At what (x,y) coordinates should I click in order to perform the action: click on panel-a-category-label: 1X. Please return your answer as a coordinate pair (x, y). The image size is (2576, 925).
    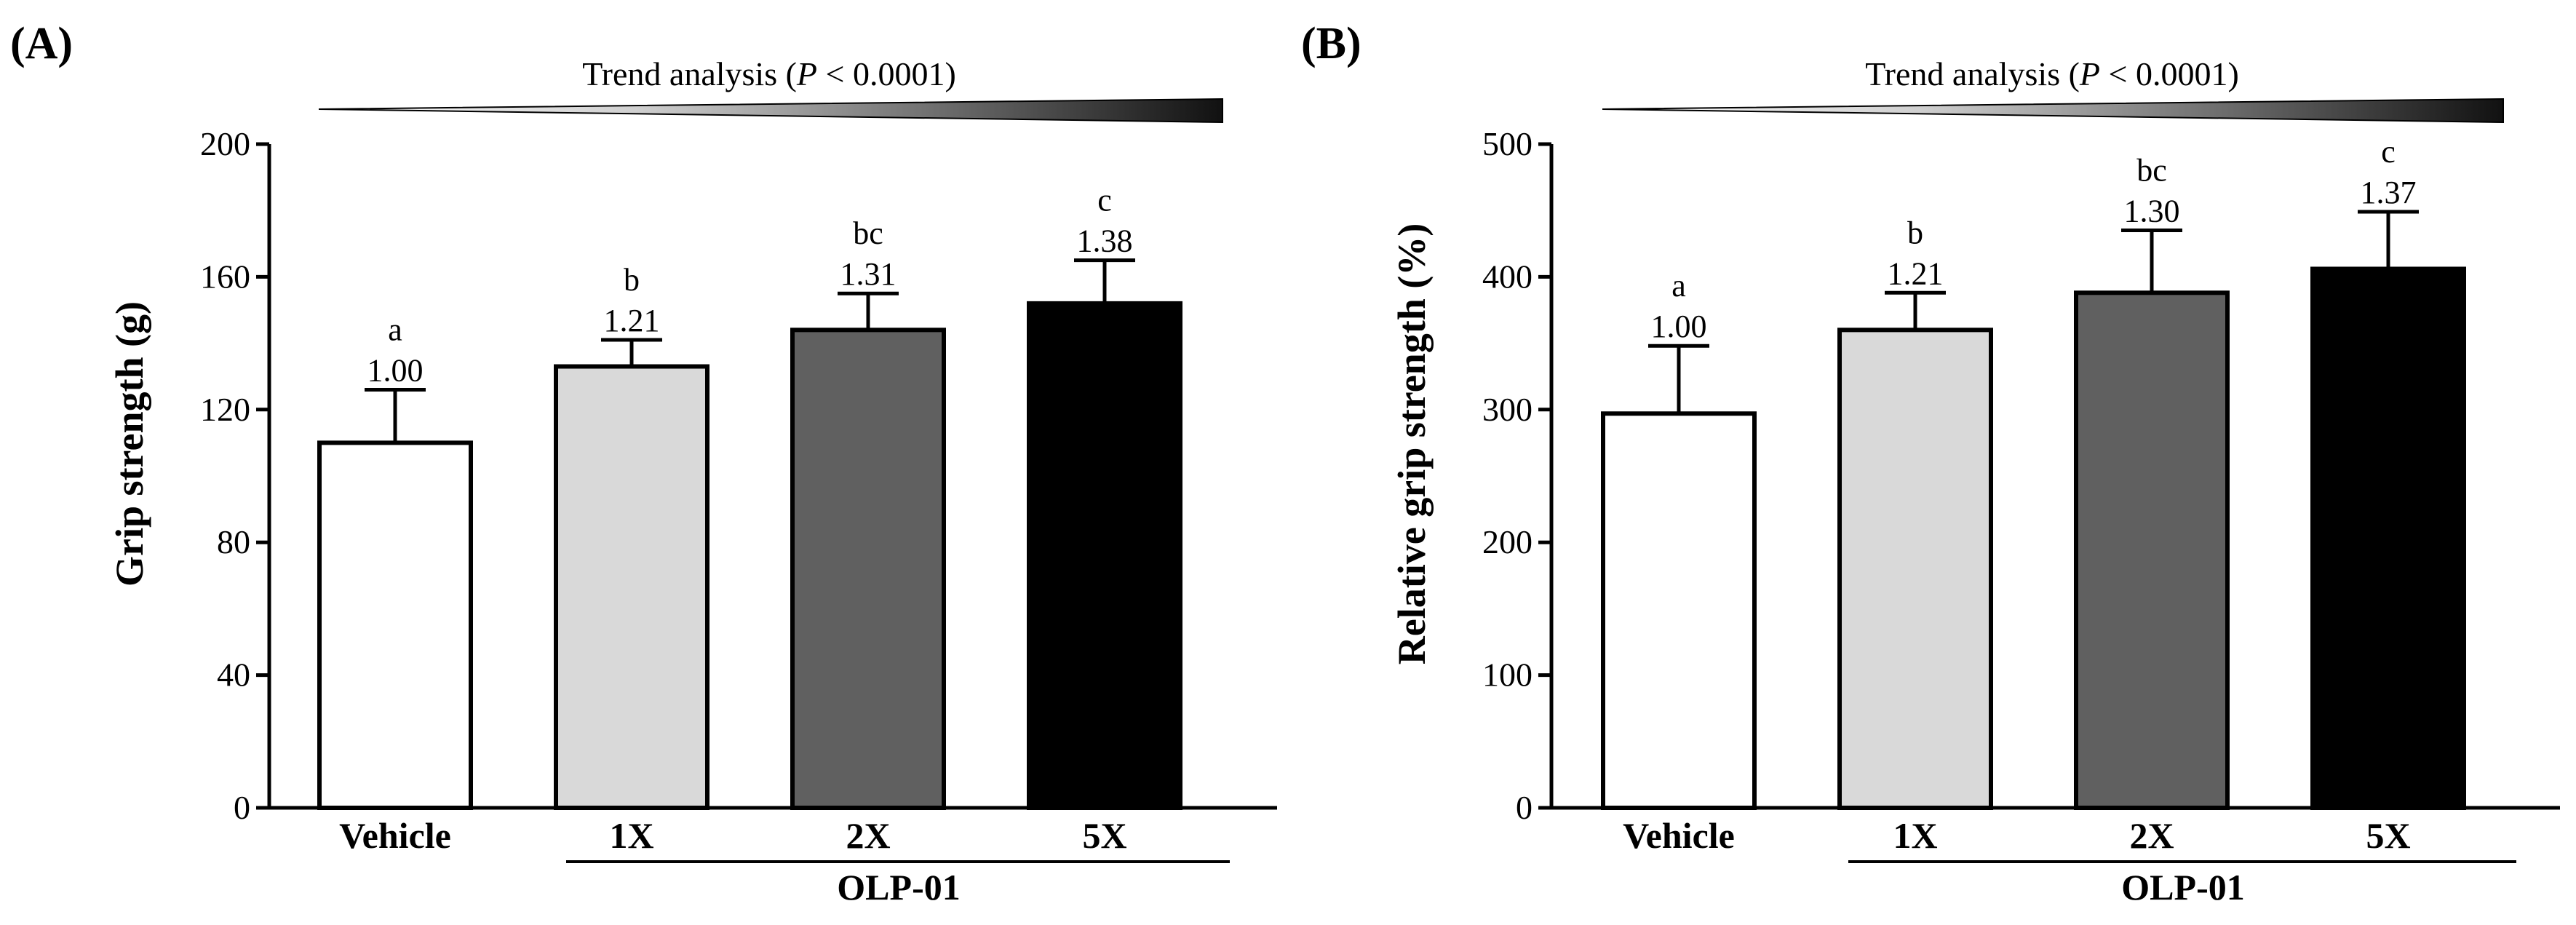
    Looking at the image, I should click on (631, 835).